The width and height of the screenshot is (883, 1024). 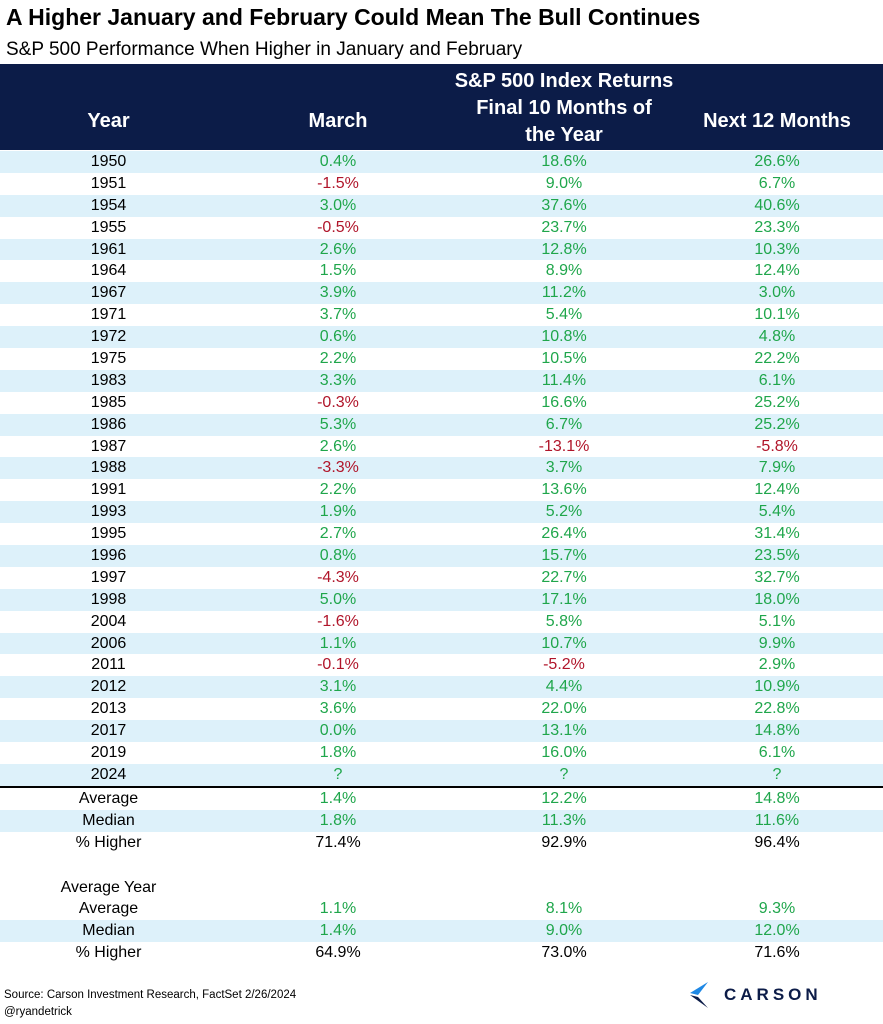 What do you see at coordinates (777, 468) in the screenshot?
I see `cell-next: 7.9%` at bounding box center [777, 468].